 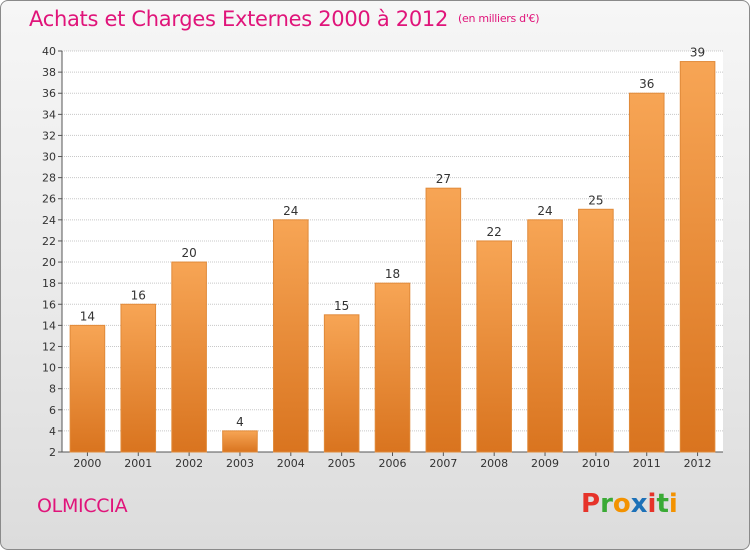 I want to click on x-tick-label-2008: 2008, so click(x=494, y=463).